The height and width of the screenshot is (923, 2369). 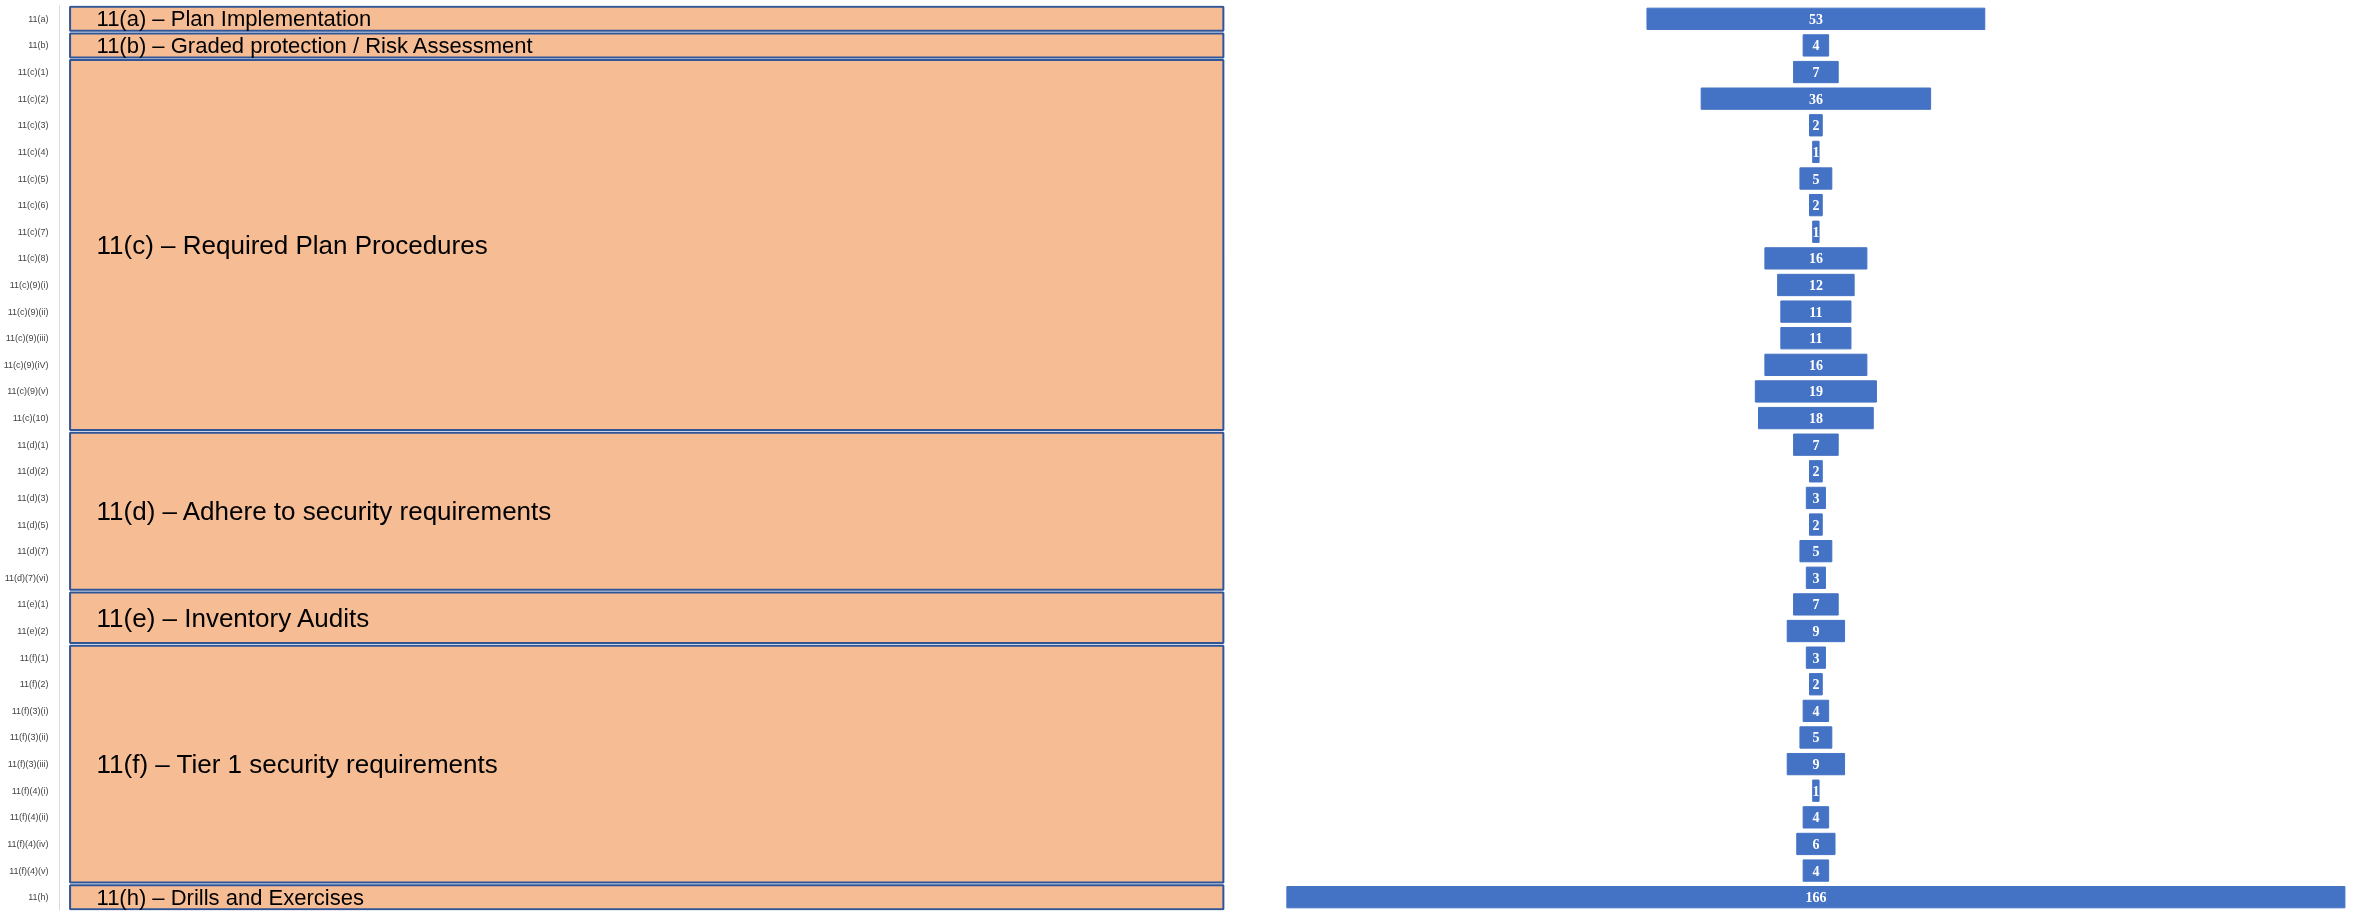 I want to click on category-label: 11(c)(8), so click(x=33, y=258).